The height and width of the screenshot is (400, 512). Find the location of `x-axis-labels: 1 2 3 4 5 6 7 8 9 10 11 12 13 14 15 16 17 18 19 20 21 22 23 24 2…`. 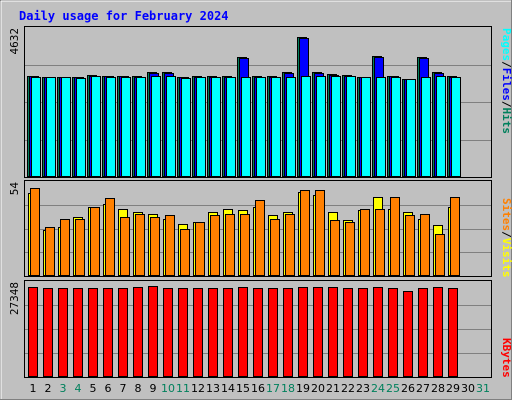

x-axis-labels: 1 2 3 4 5 6 7 8 9 10 11 12 13 14 15 16 17 18 19 20 21 22 23 24 2… is located at coordinates (260, 388).